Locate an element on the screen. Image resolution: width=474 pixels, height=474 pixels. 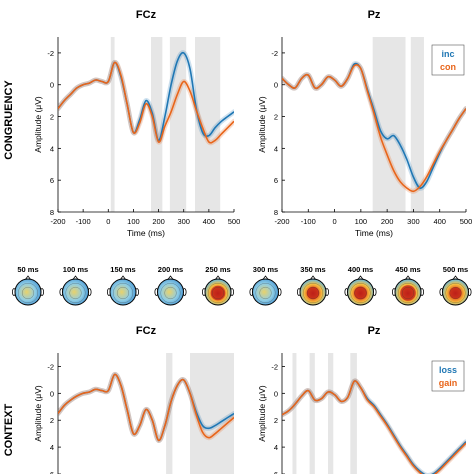
series-line-gain is located at coordinates (374, 427).